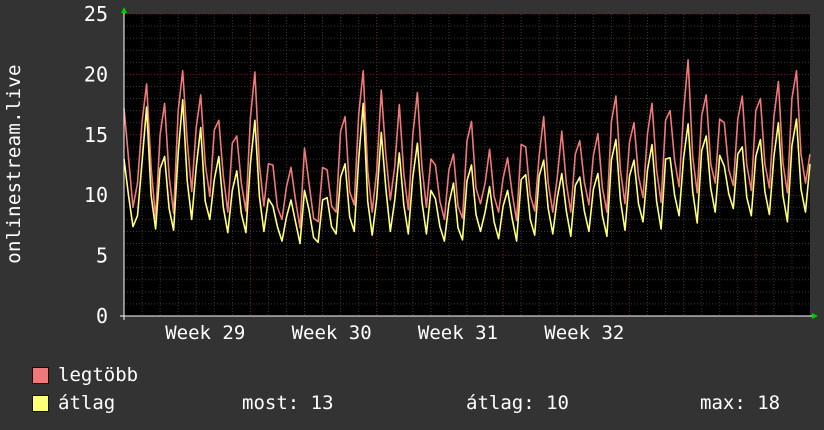 The height and width of the screenshot is (430, 824). What do you see at coordinates (96, 165) in the screenshot?
I see `y-tick-labels: 0 5 10 15 20 25` at bounding box center [96, 165].